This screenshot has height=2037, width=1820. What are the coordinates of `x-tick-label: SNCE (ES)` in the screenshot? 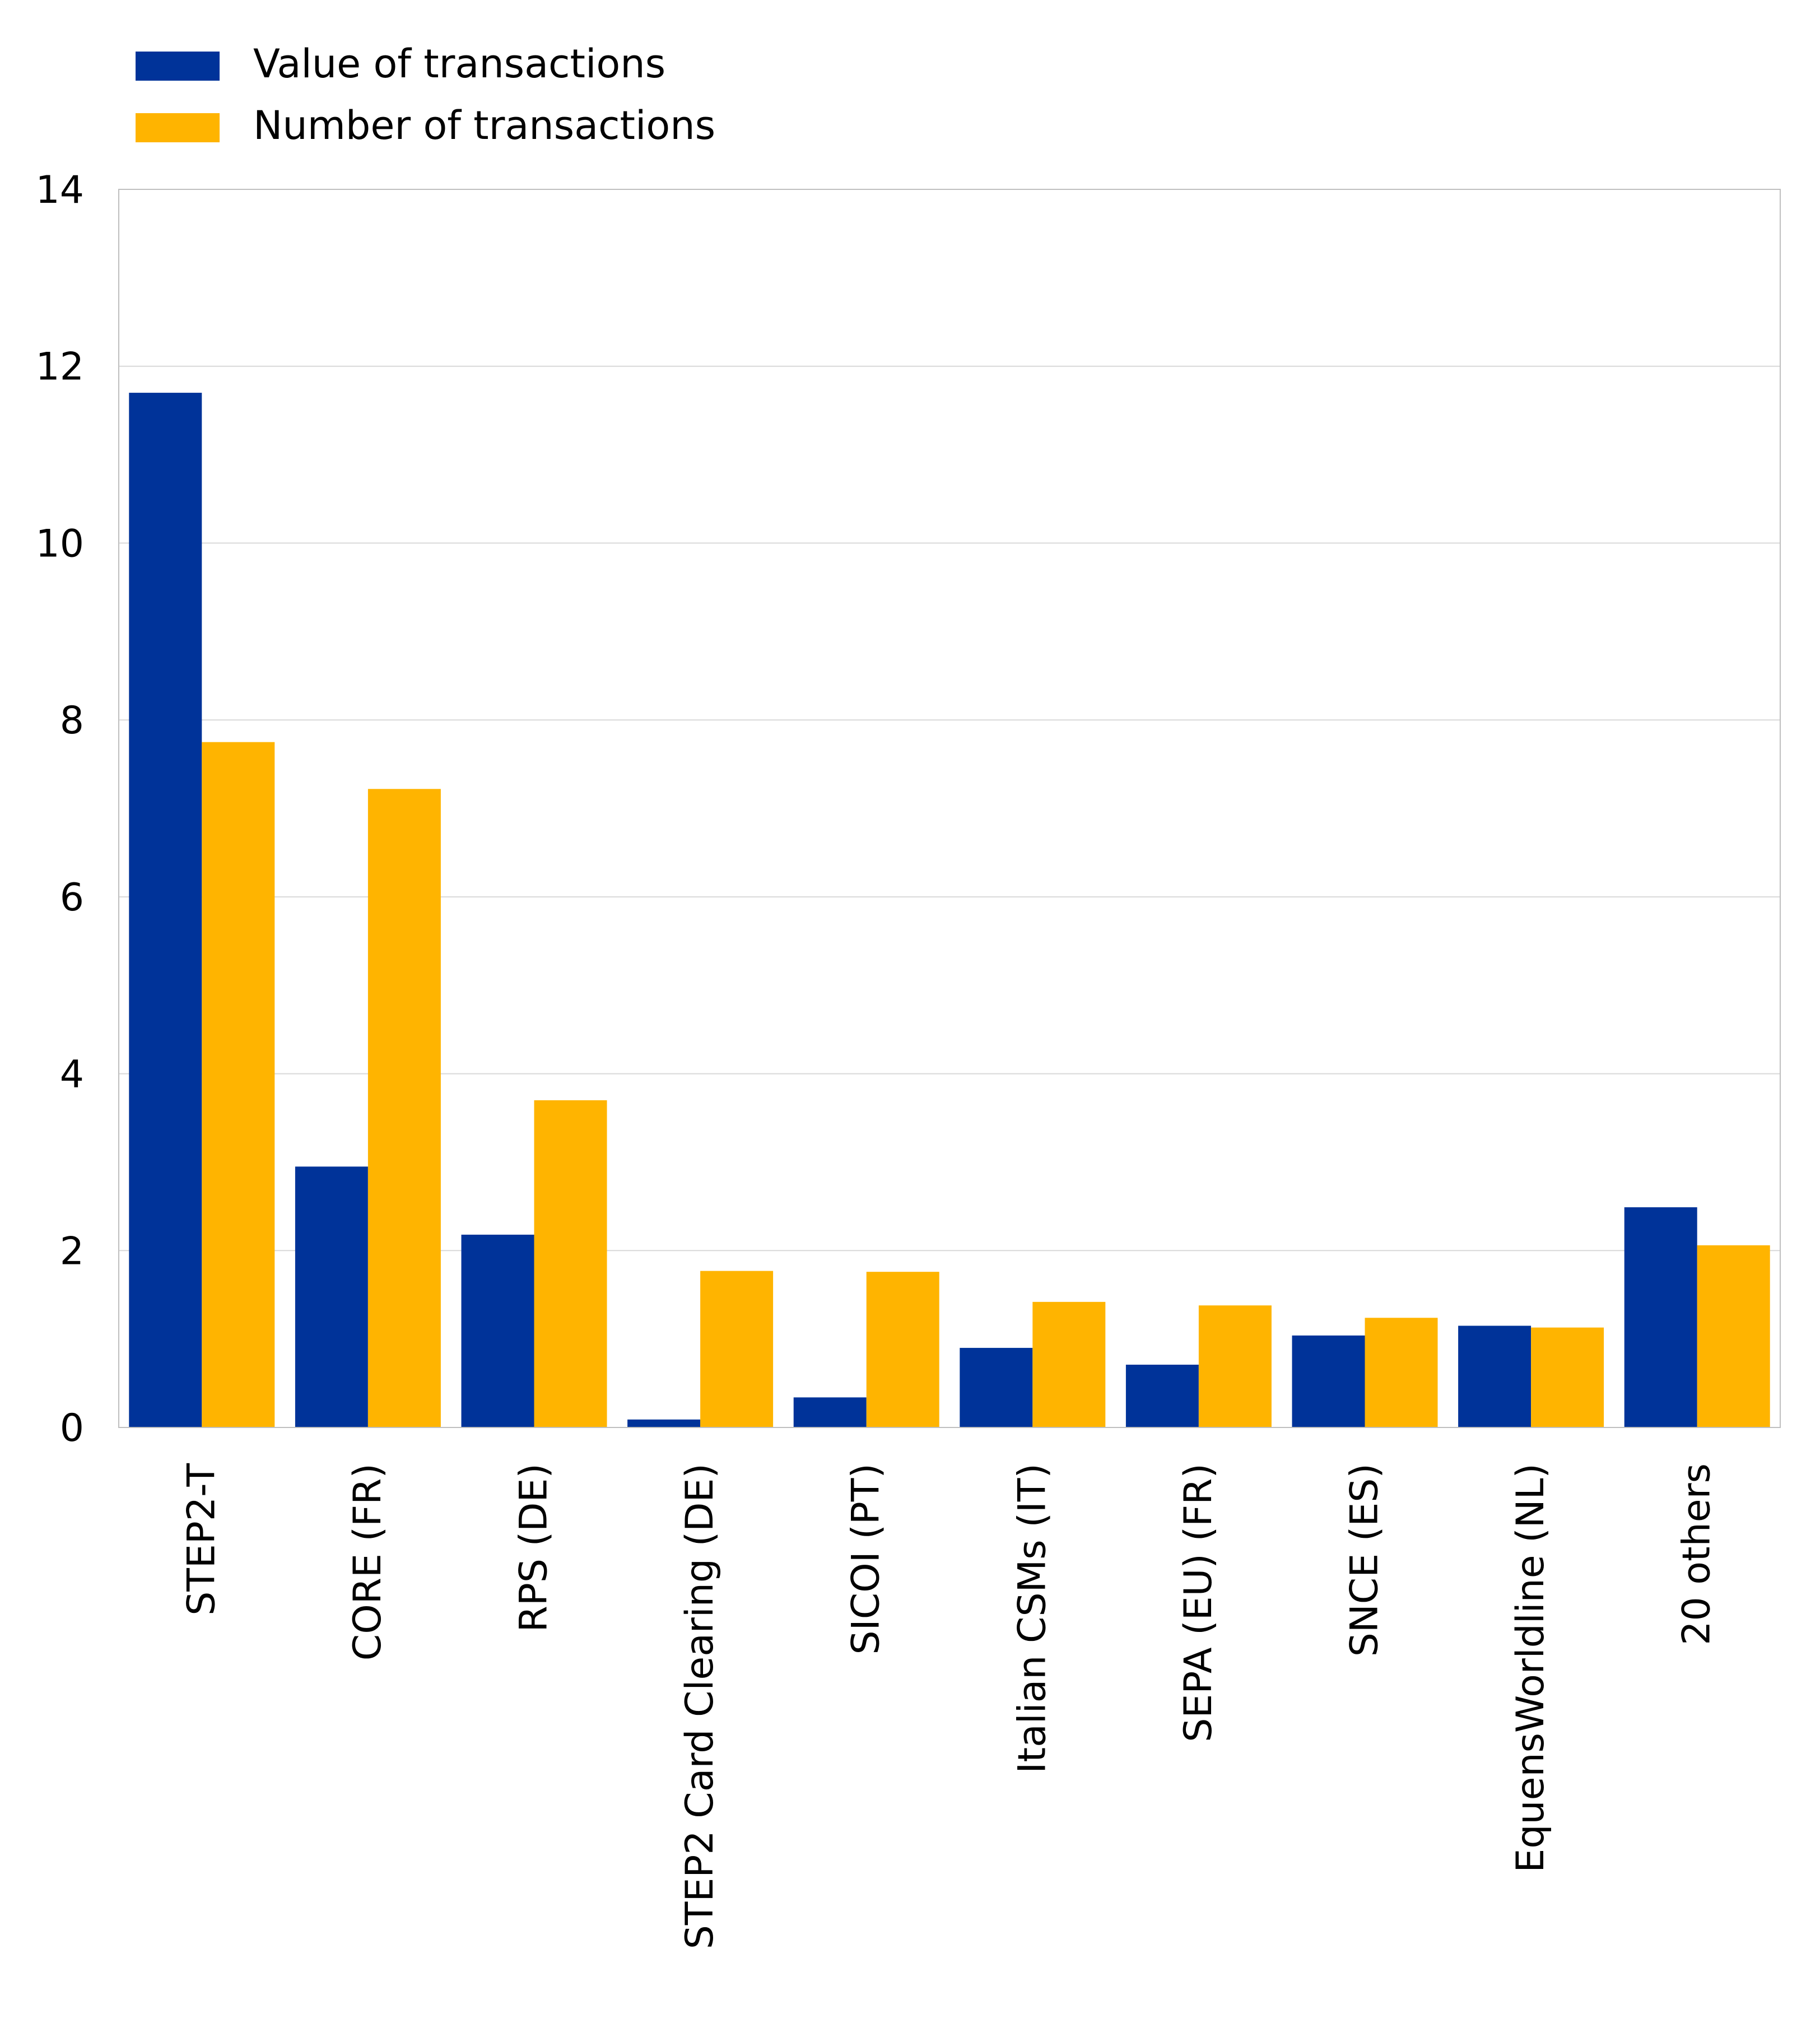 It's located at (1365, 1560).